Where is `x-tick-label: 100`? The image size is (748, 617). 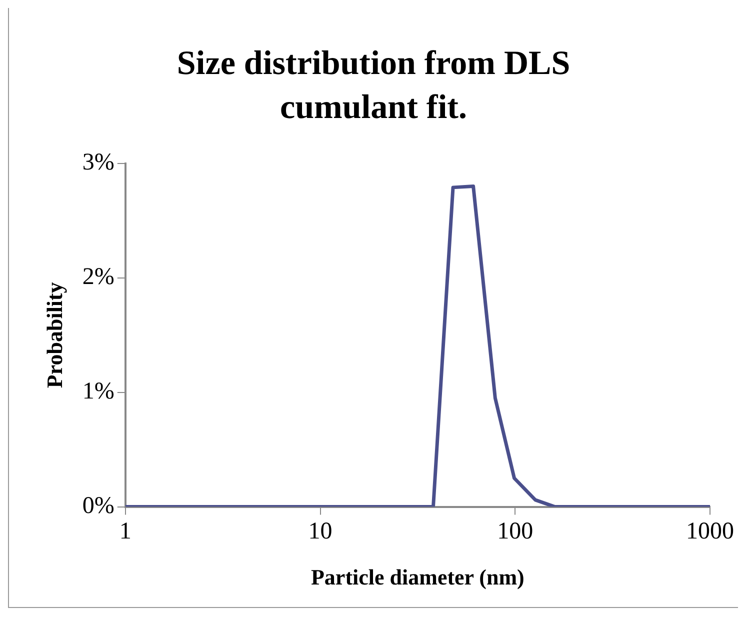
x-tick-label: 100 is located at coordinates (515, 531).